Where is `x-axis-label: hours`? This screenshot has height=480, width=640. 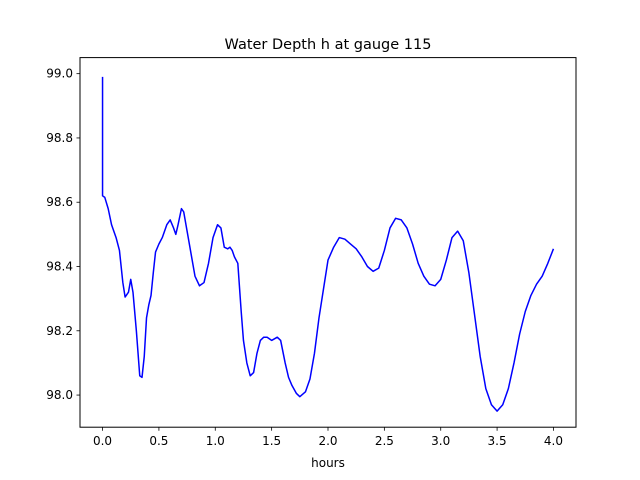
x-axis-label: hours is located at coordinates (328, 463).